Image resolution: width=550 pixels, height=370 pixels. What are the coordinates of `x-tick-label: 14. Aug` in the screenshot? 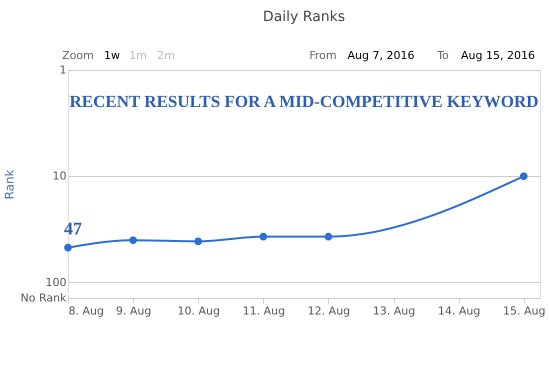 It's located at (459, 311).